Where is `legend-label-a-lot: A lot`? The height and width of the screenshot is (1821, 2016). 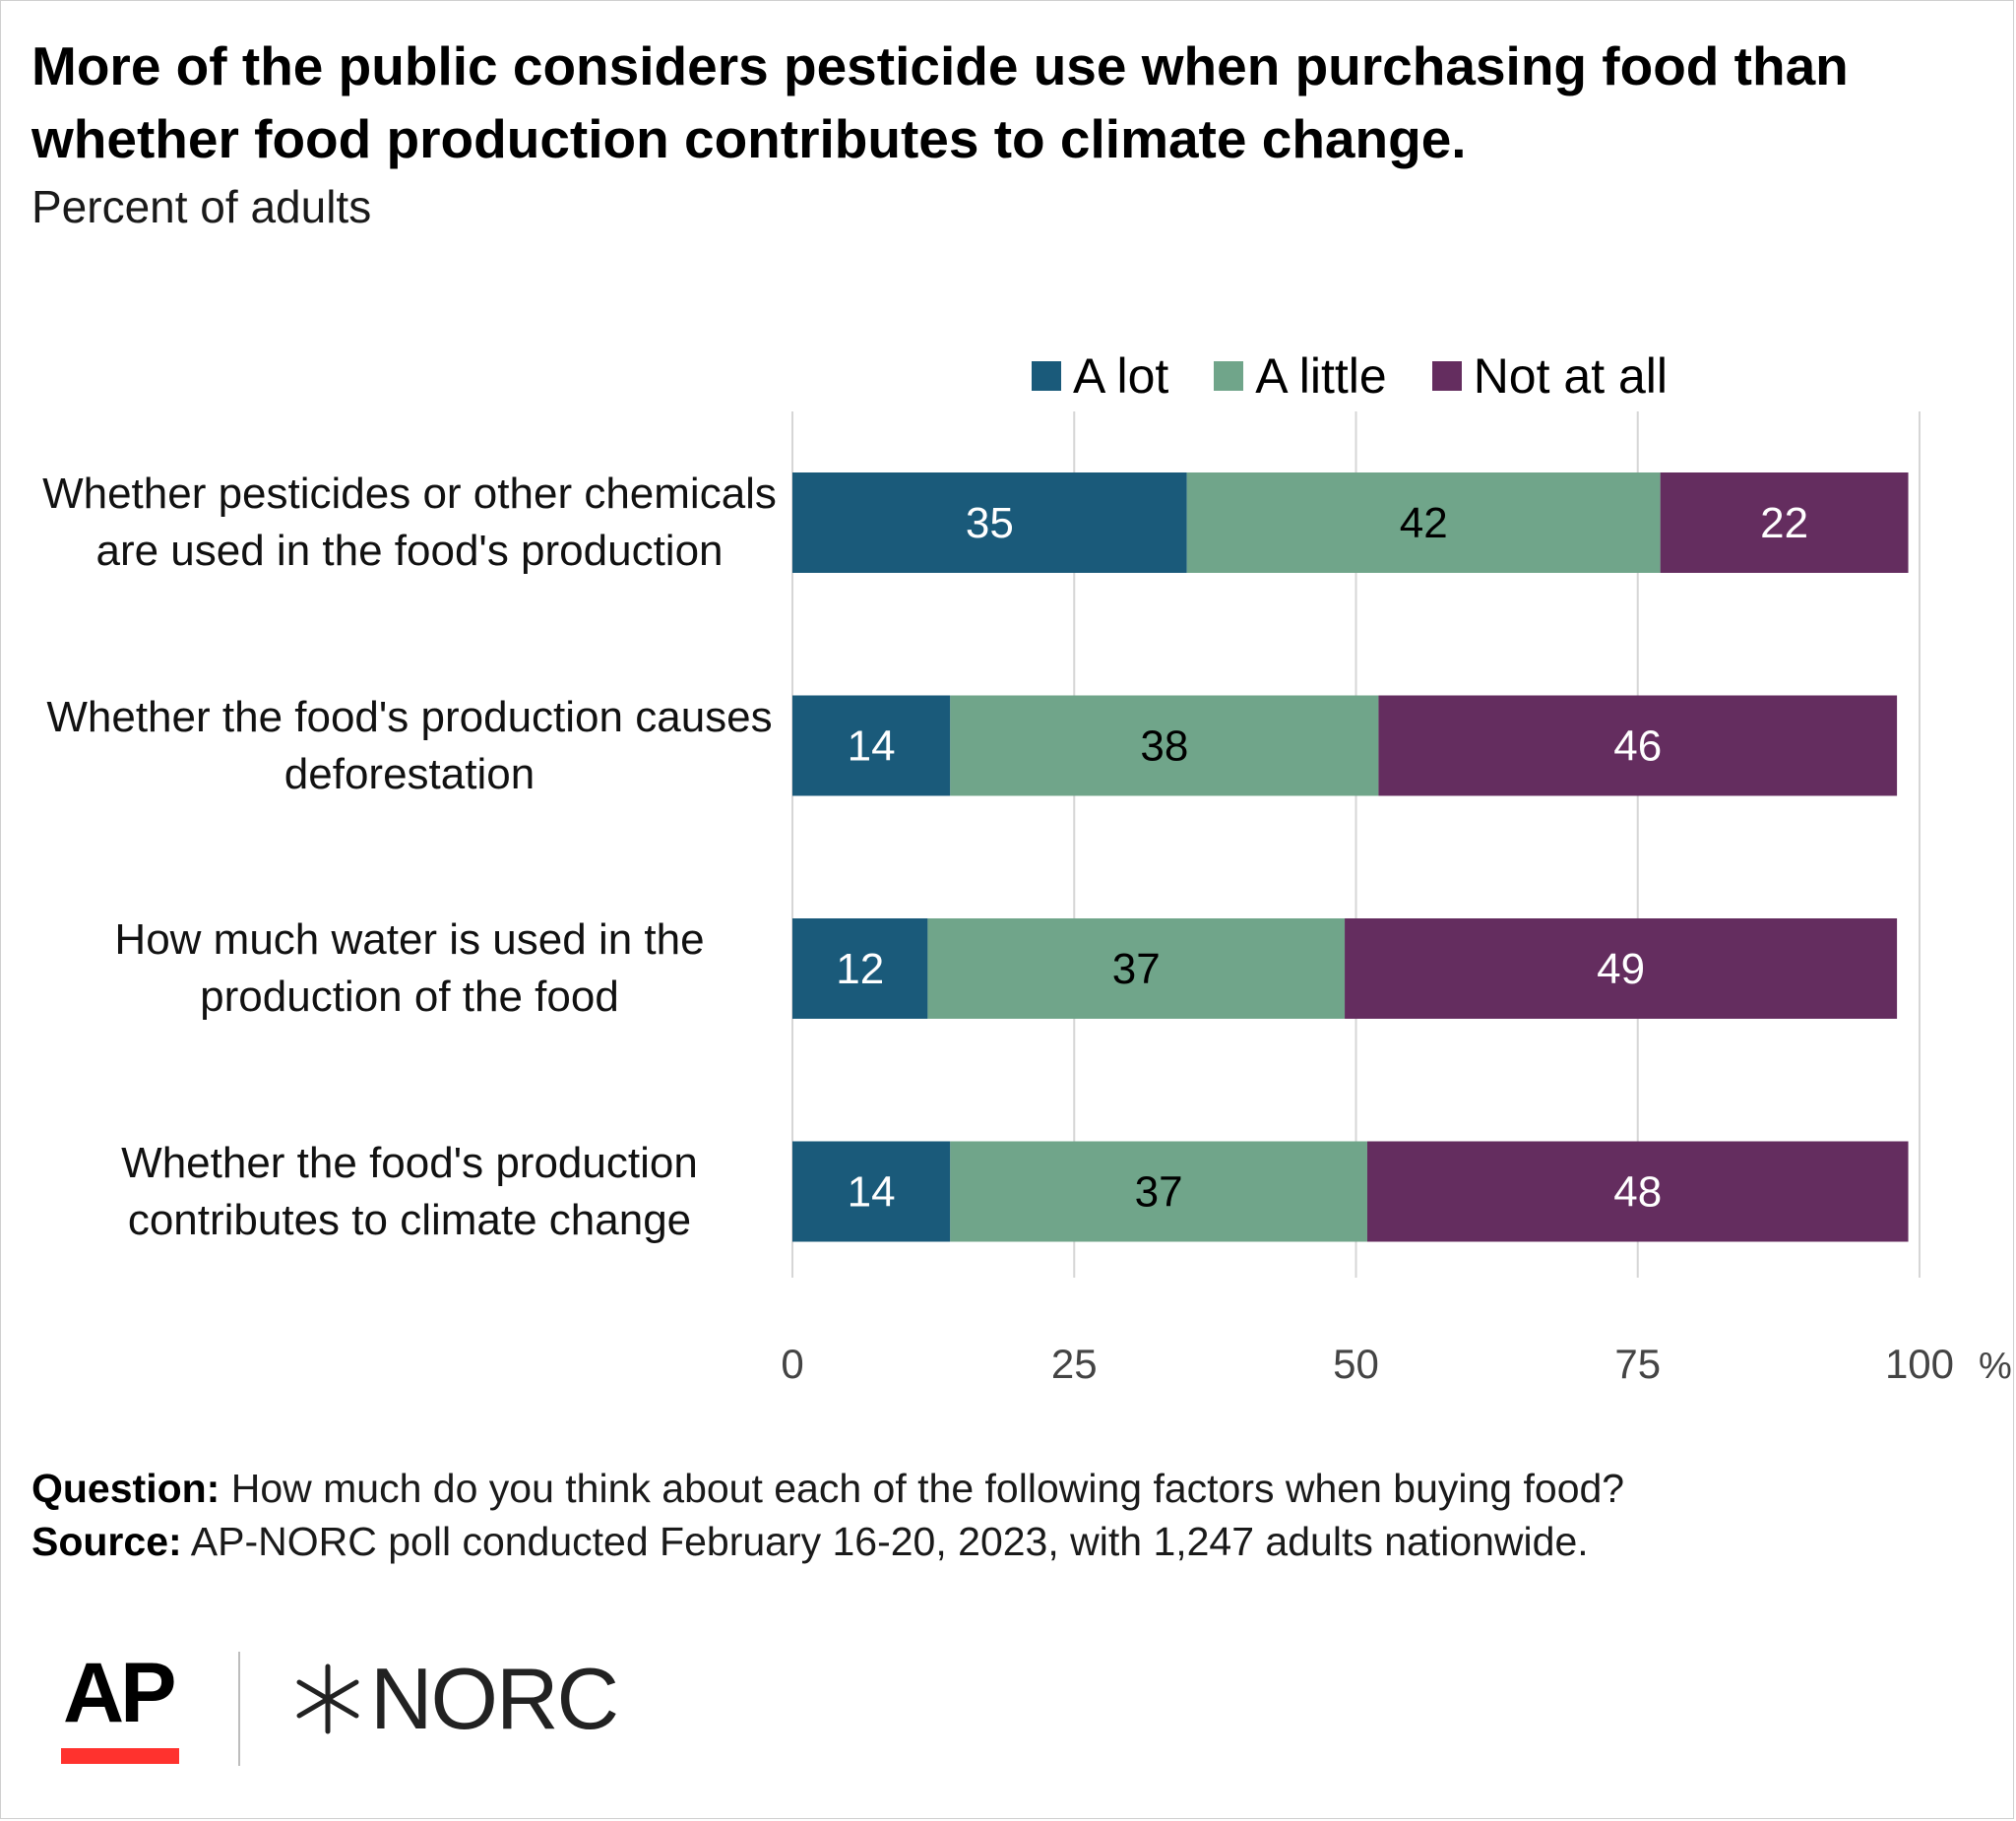
legend-label-a-lot: A lot is located at coordinates (1121, 376).